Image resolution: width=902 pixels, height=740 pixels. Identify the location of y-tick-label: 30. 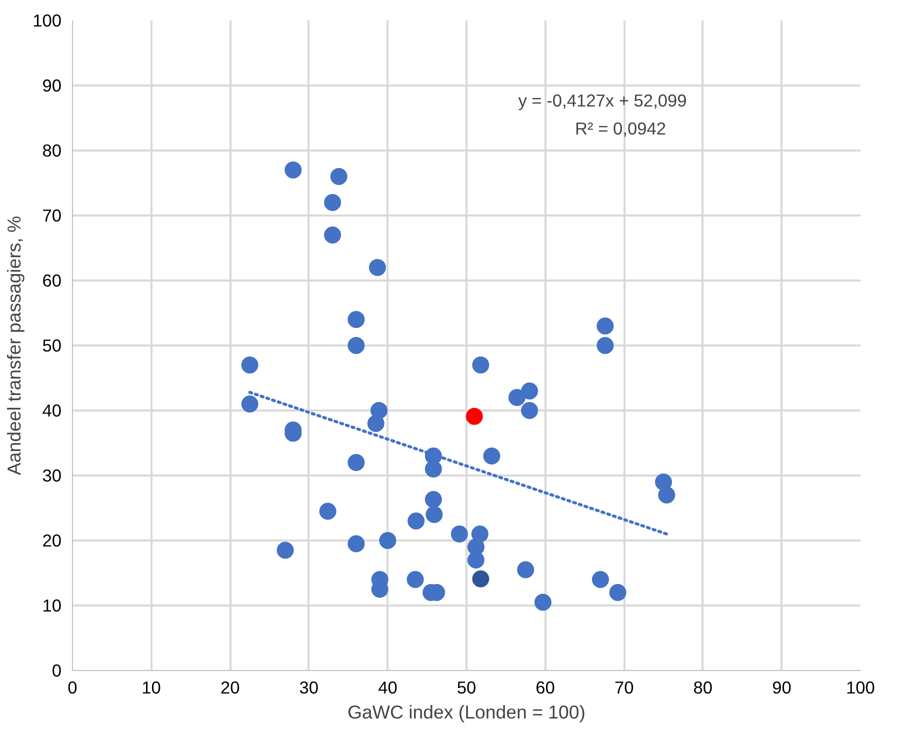
(52, 476).